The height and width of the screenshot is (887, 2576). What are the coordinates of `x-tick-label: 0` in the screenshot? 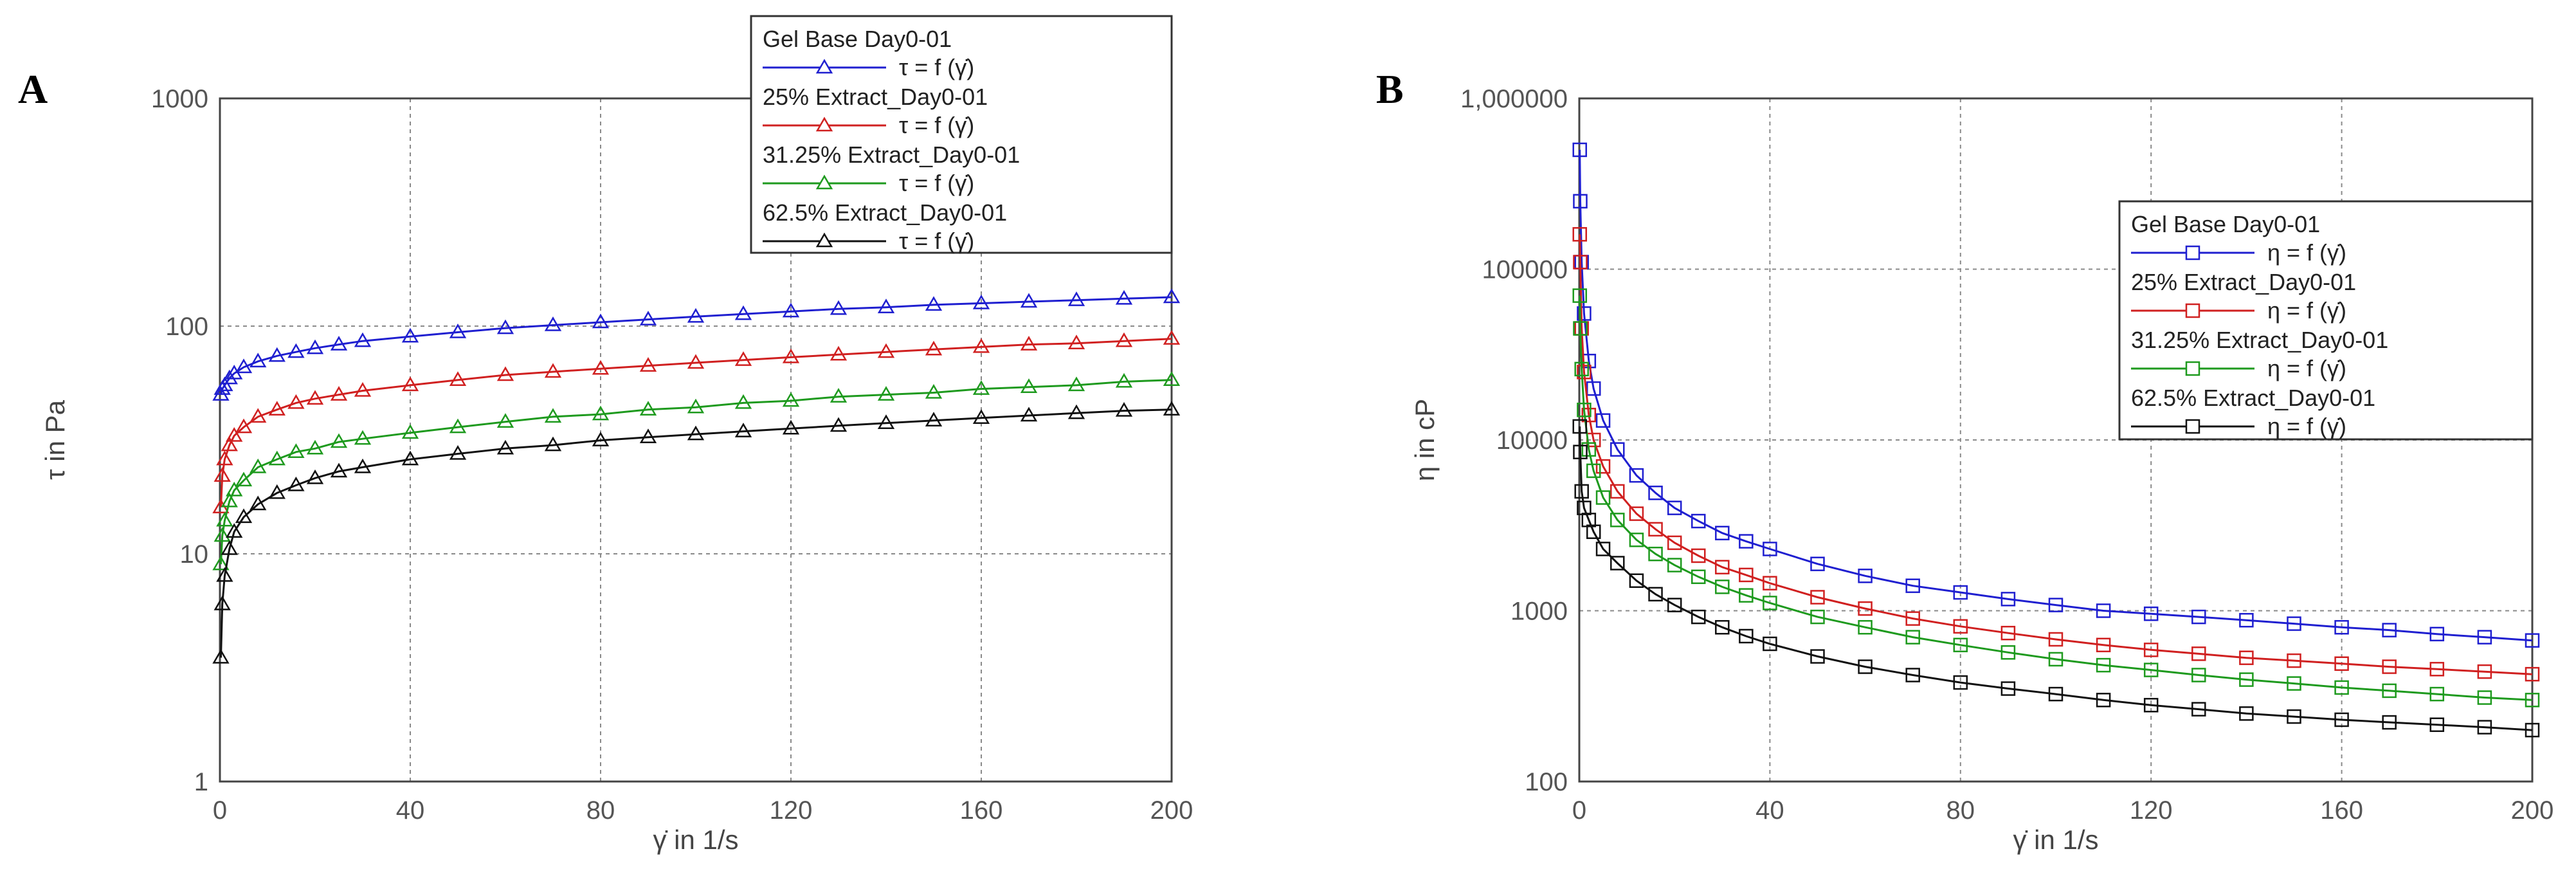 It's located at (220, 811).